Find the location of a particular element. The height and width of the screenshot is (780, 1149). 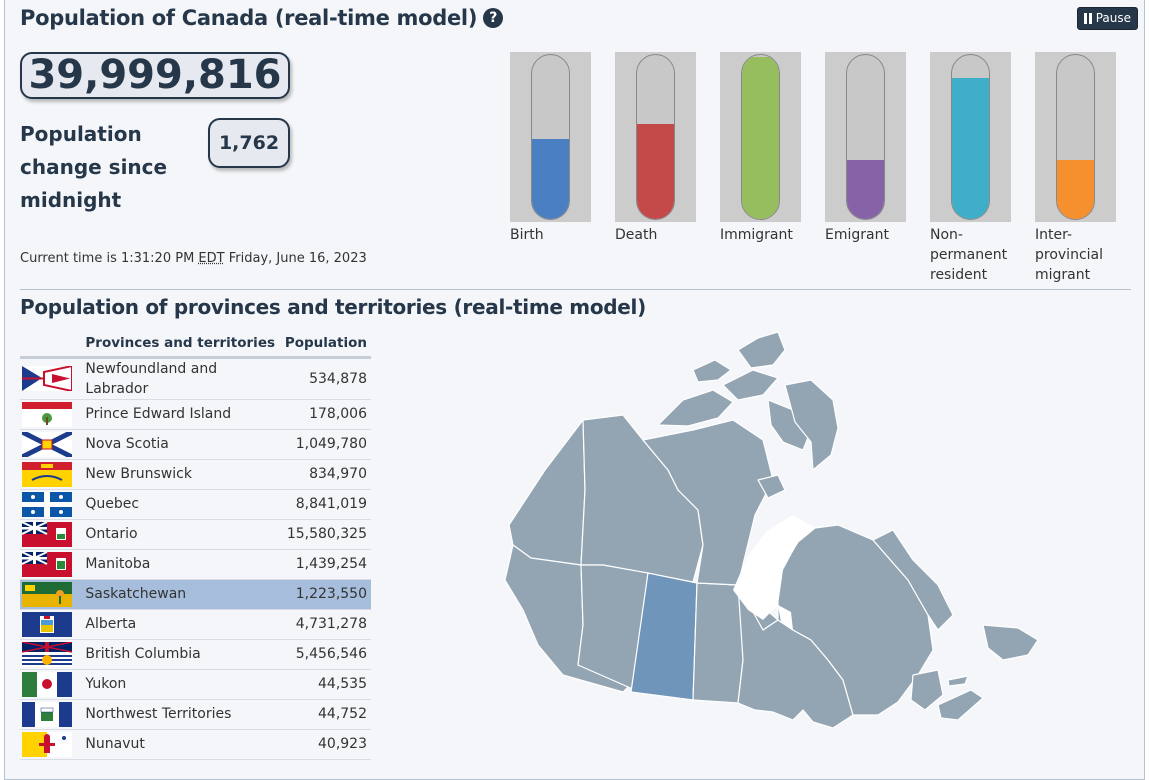

help-icon: ? is located at coordinates (493, 18).